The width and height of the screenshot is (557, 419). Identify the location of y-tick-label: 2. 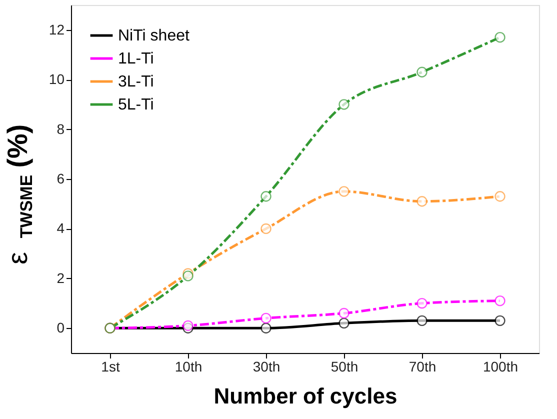
(60, 278).